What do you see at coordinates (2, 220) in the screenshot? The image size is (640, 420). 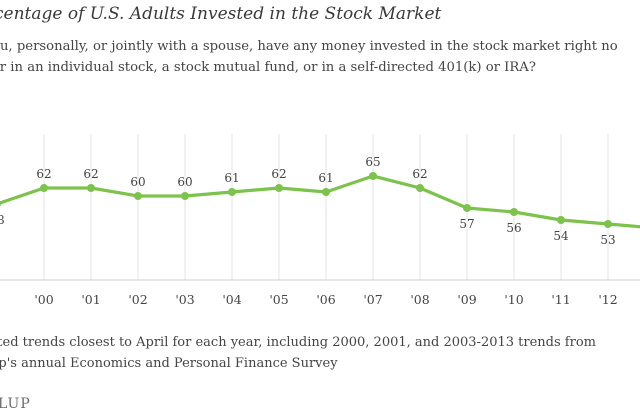 I see `data-label: 58` at bounding box center [2, 220].